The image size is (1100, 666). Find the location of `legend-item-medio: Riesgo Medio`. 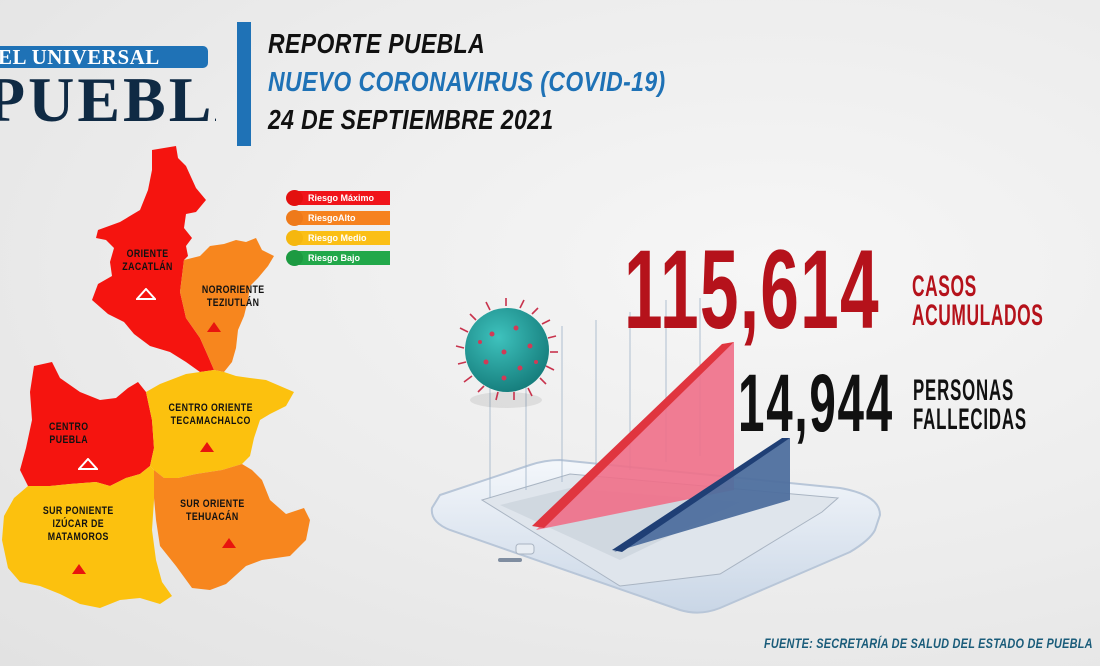

legend-item-medio: Riesgo Medio is located at coordinates (339, 237).